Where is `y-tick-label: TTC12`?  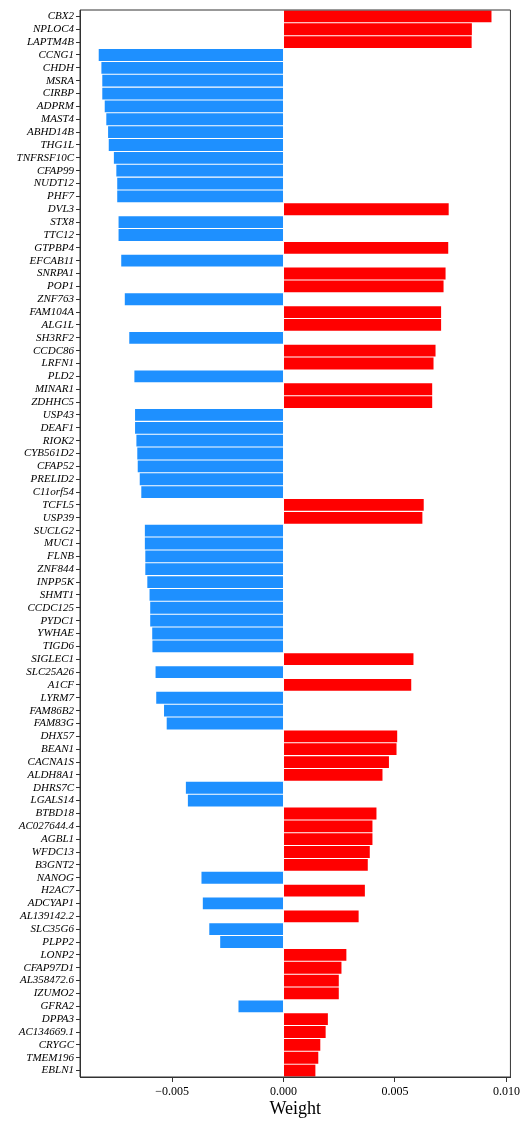
y-tick-label: TTC12 is located at coordinates (59, 233).